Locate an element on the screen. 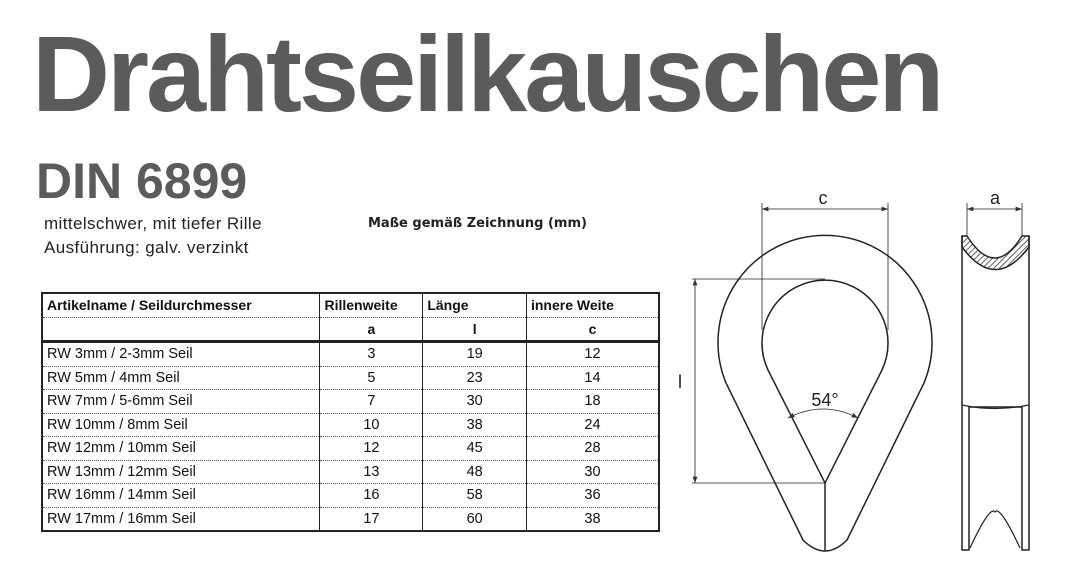 The width and height of the screenshot is (1080, 585). description-line: Ausführung: galv. verzinkt is located at coordinates (146, 247).